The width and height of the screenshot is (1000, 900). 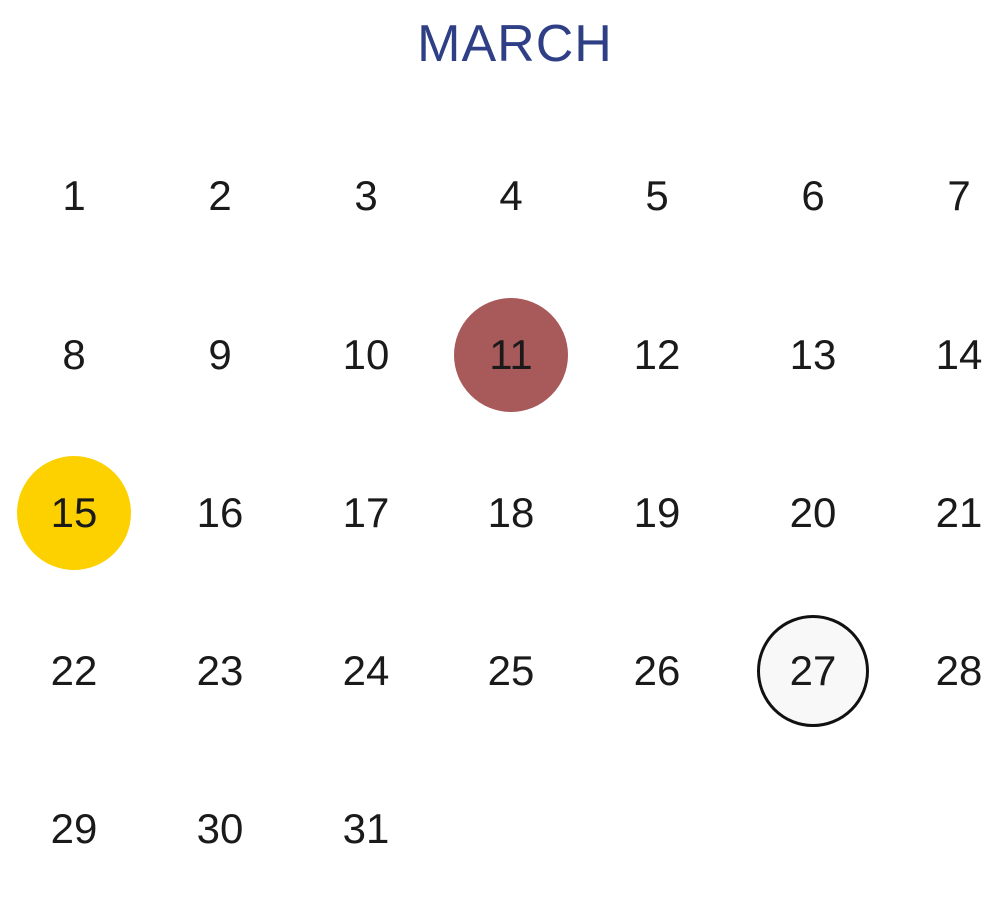 I want to click on day-cell: 30, so click(x=220, y=828).